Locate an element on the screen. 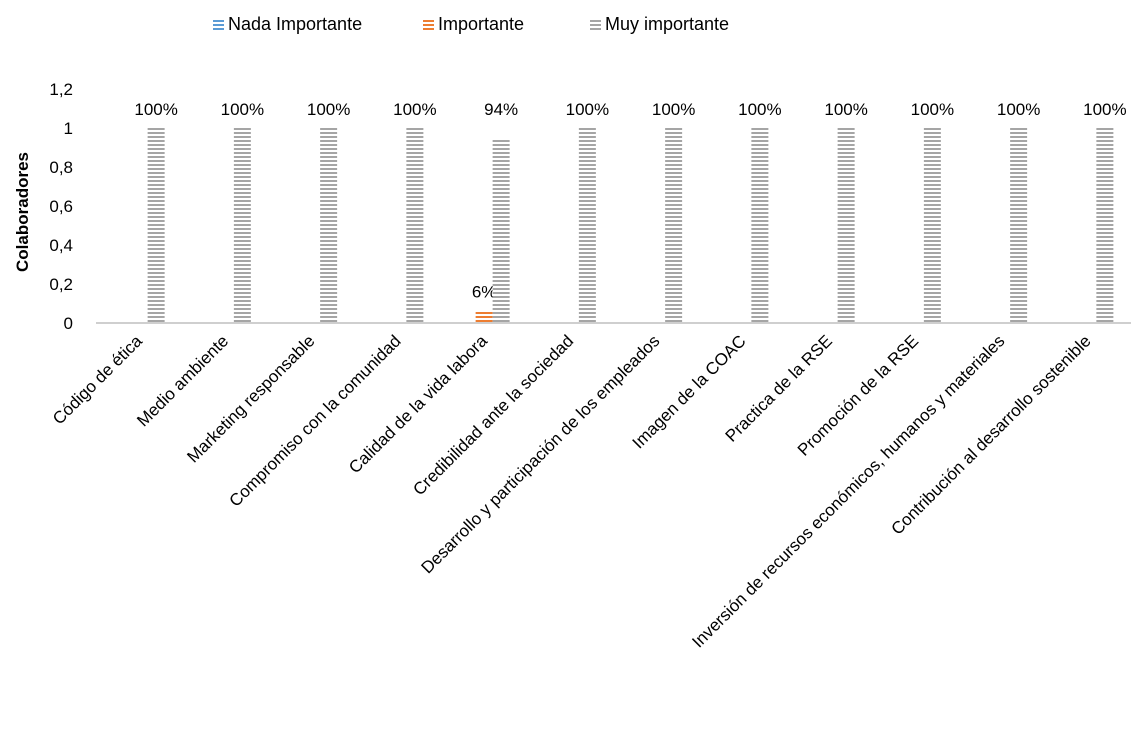 The height and width of the screenshot is (756, 1137). y-tick-label: 0,4 is located at coordinates (61, 245).